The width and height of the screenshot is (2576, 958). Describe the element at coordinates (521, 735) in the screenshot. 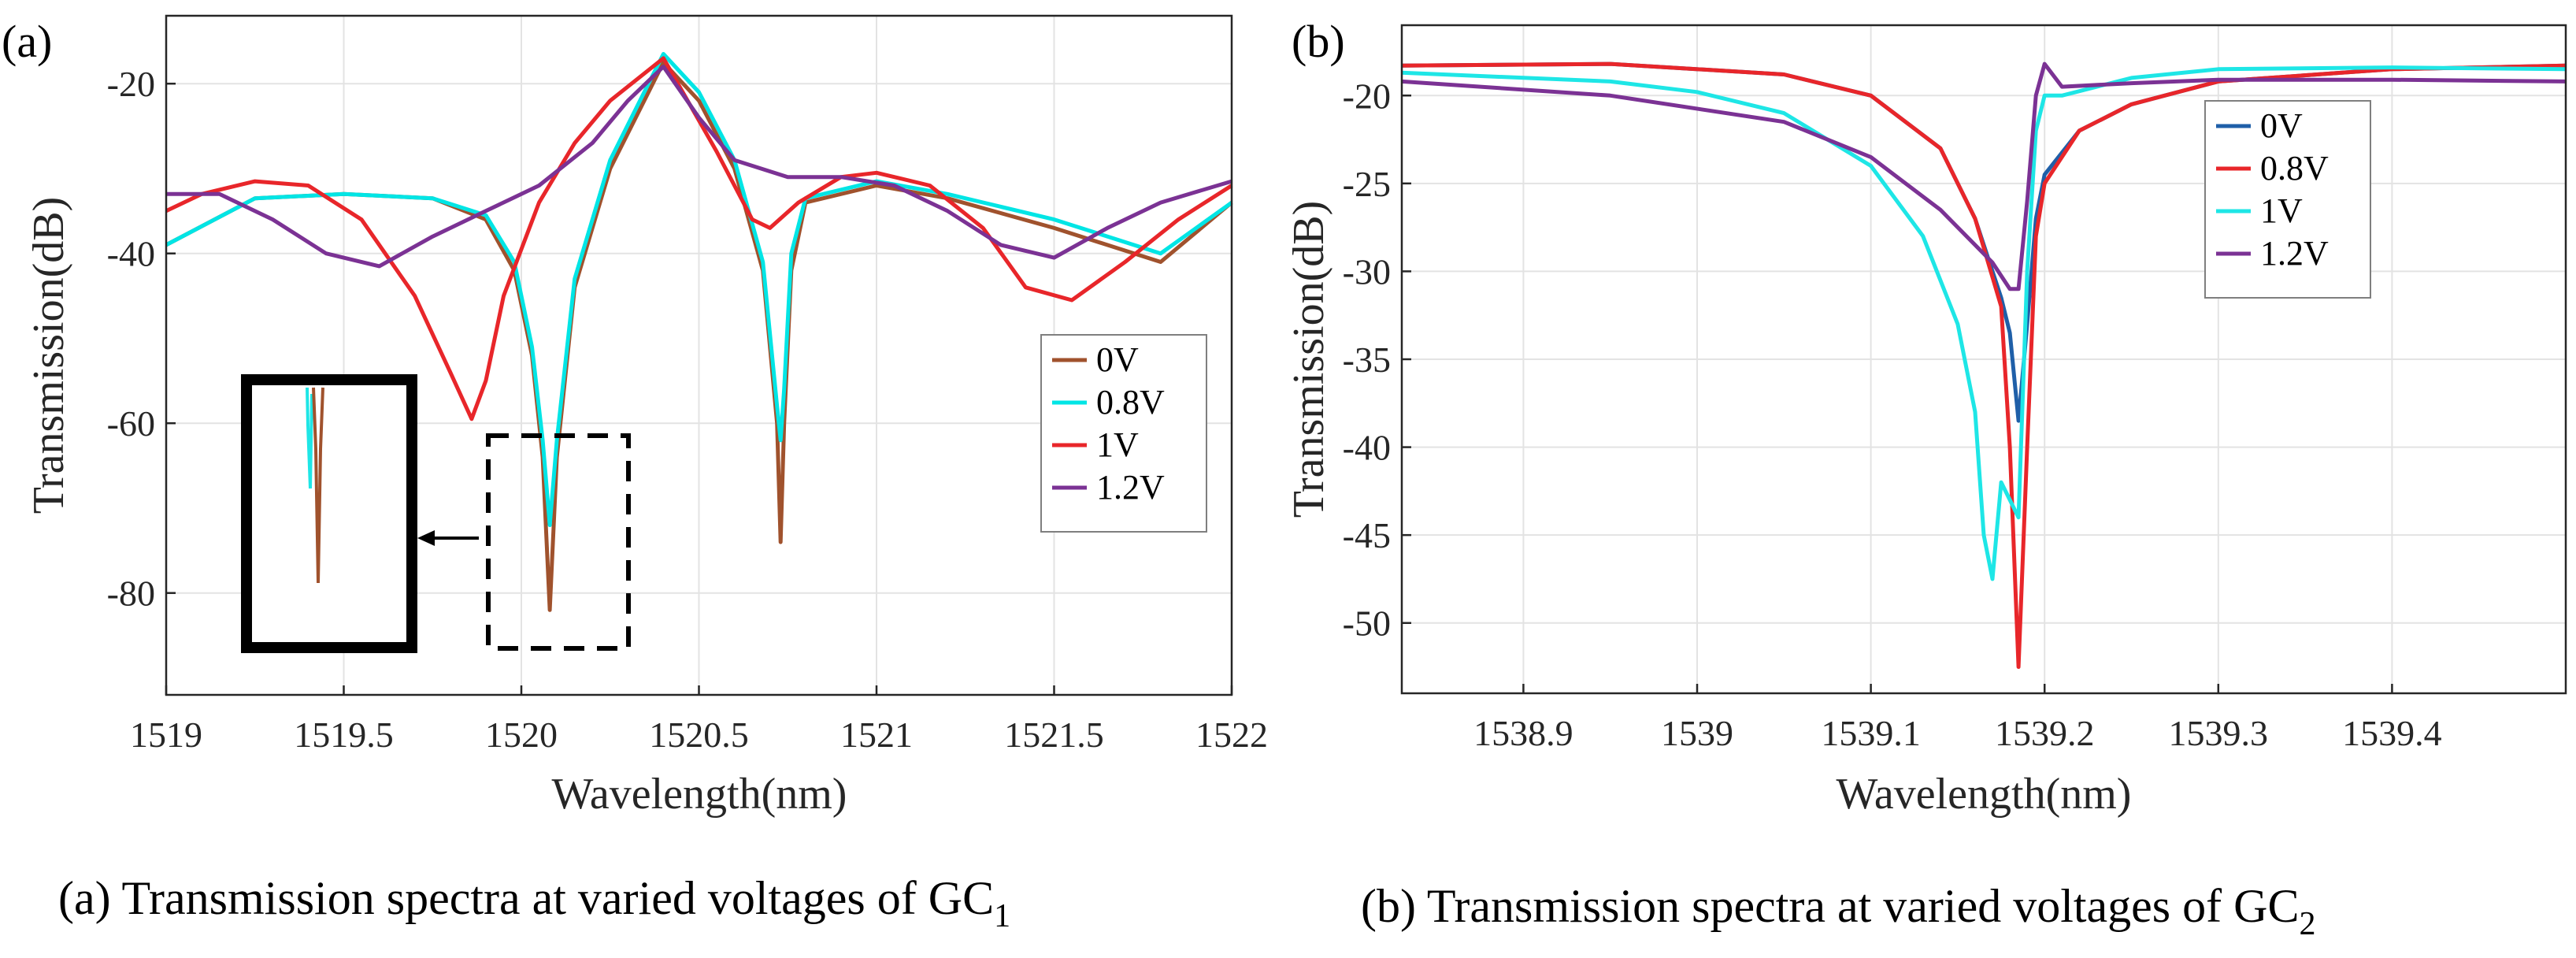

I see `x-tick-label: 1520` at that location.